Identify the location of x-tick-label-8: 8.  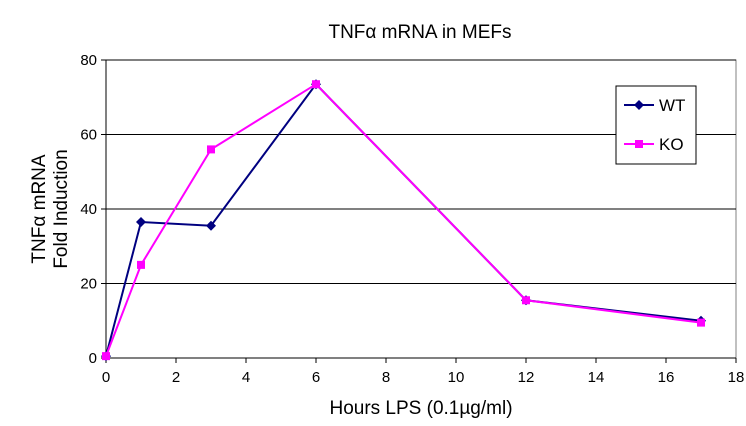
(386, 377).